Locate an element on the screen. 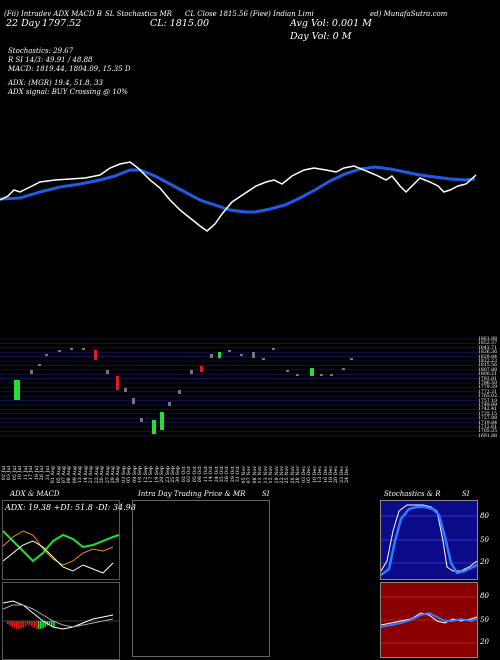 This screenshot has height=660, width=500. price-axis-label: 1800.21 is located at coordinates (487, 375).